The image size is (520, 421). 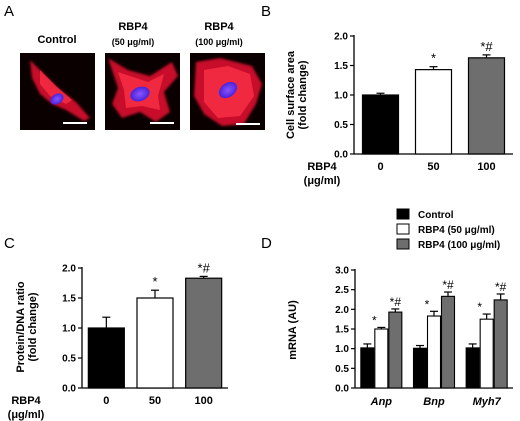 I want to click on panel-label-d: D, so click(x=266, y=243).